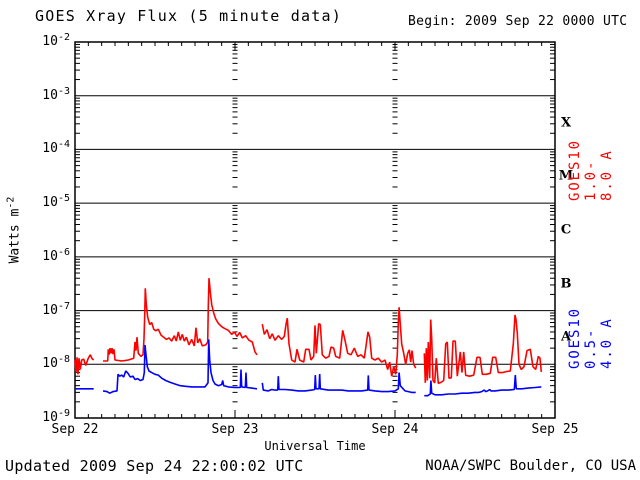 Image resolution: width=640 pixels, height=480 pixels. I want to click on x-tick-label: Sep 23, so click(235, 429).